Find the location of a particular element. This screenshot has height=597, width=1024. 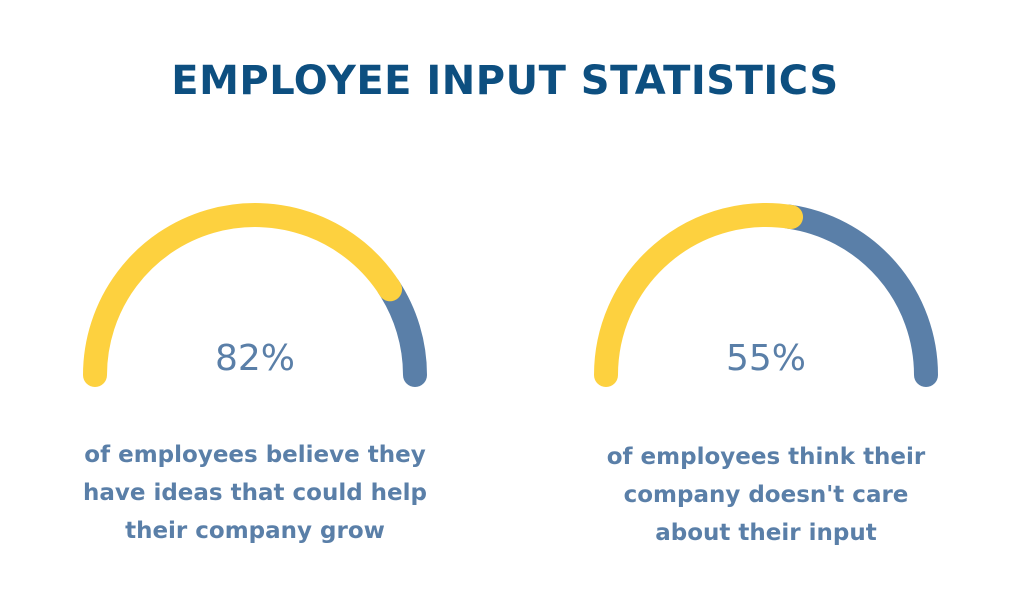

gauge-right-remainder-arc is located at coordinates (857, 295).